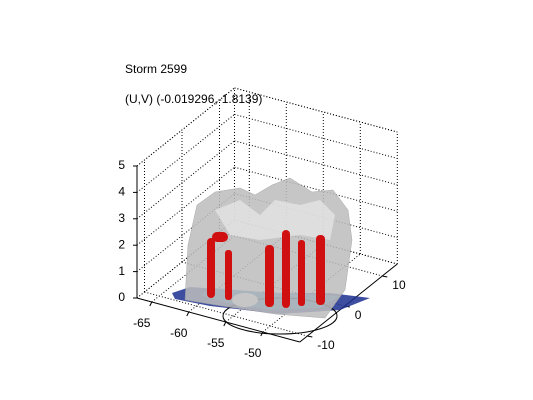 The height and width of the screenshot is (400, 533). What do you see at coordinates (275, 220) in the screenshot?
I see `cloud-highlight` at bounding box center [275, 220].